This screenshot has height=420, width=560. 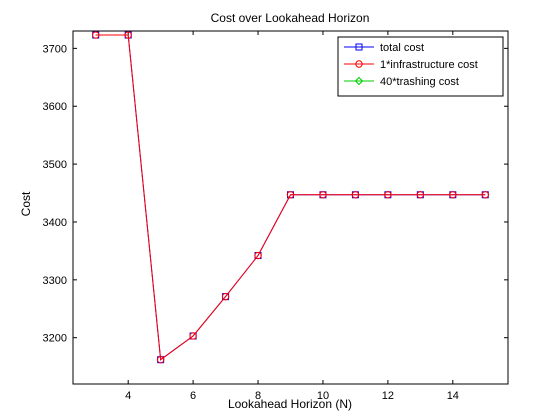 What do you see at coordinates (388, 396) in the screenshot?
I see `x-tick-label: 12` at bounding box center [388, 396].